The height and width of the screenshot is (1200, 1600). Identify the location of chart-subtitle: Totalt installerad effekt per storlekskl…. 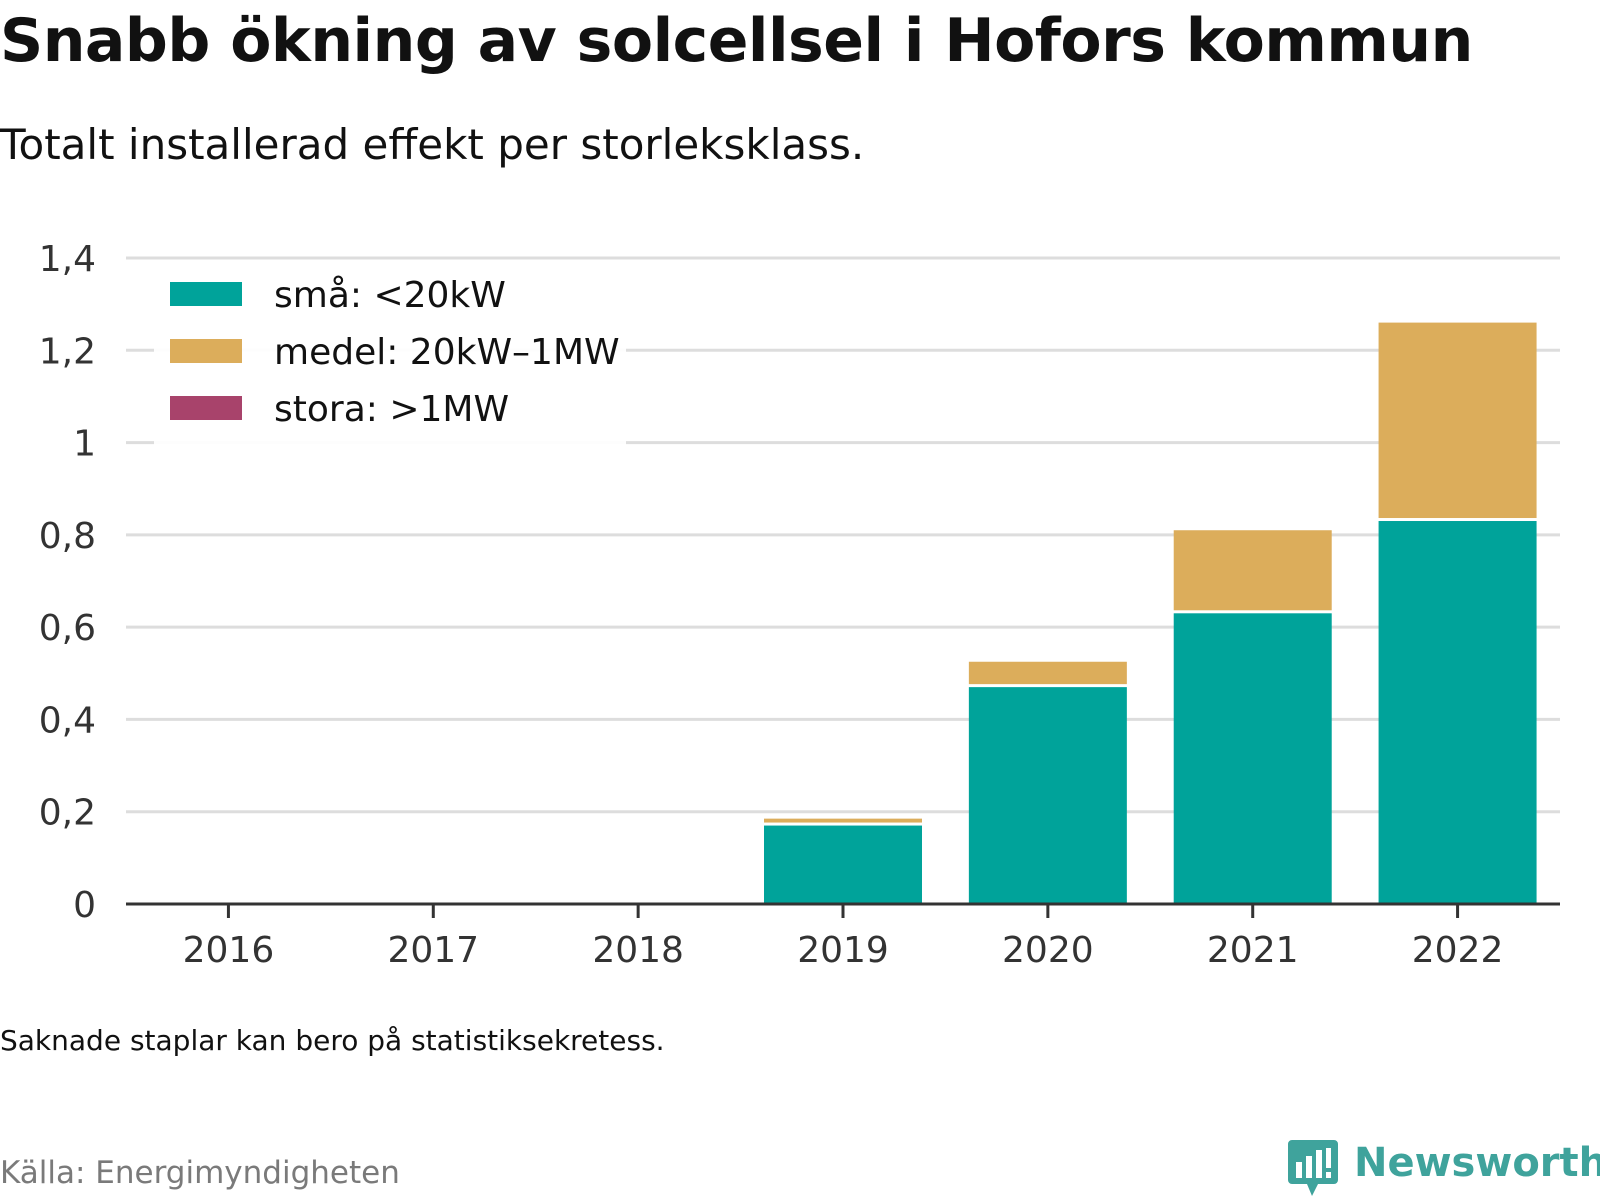
(432, 144).